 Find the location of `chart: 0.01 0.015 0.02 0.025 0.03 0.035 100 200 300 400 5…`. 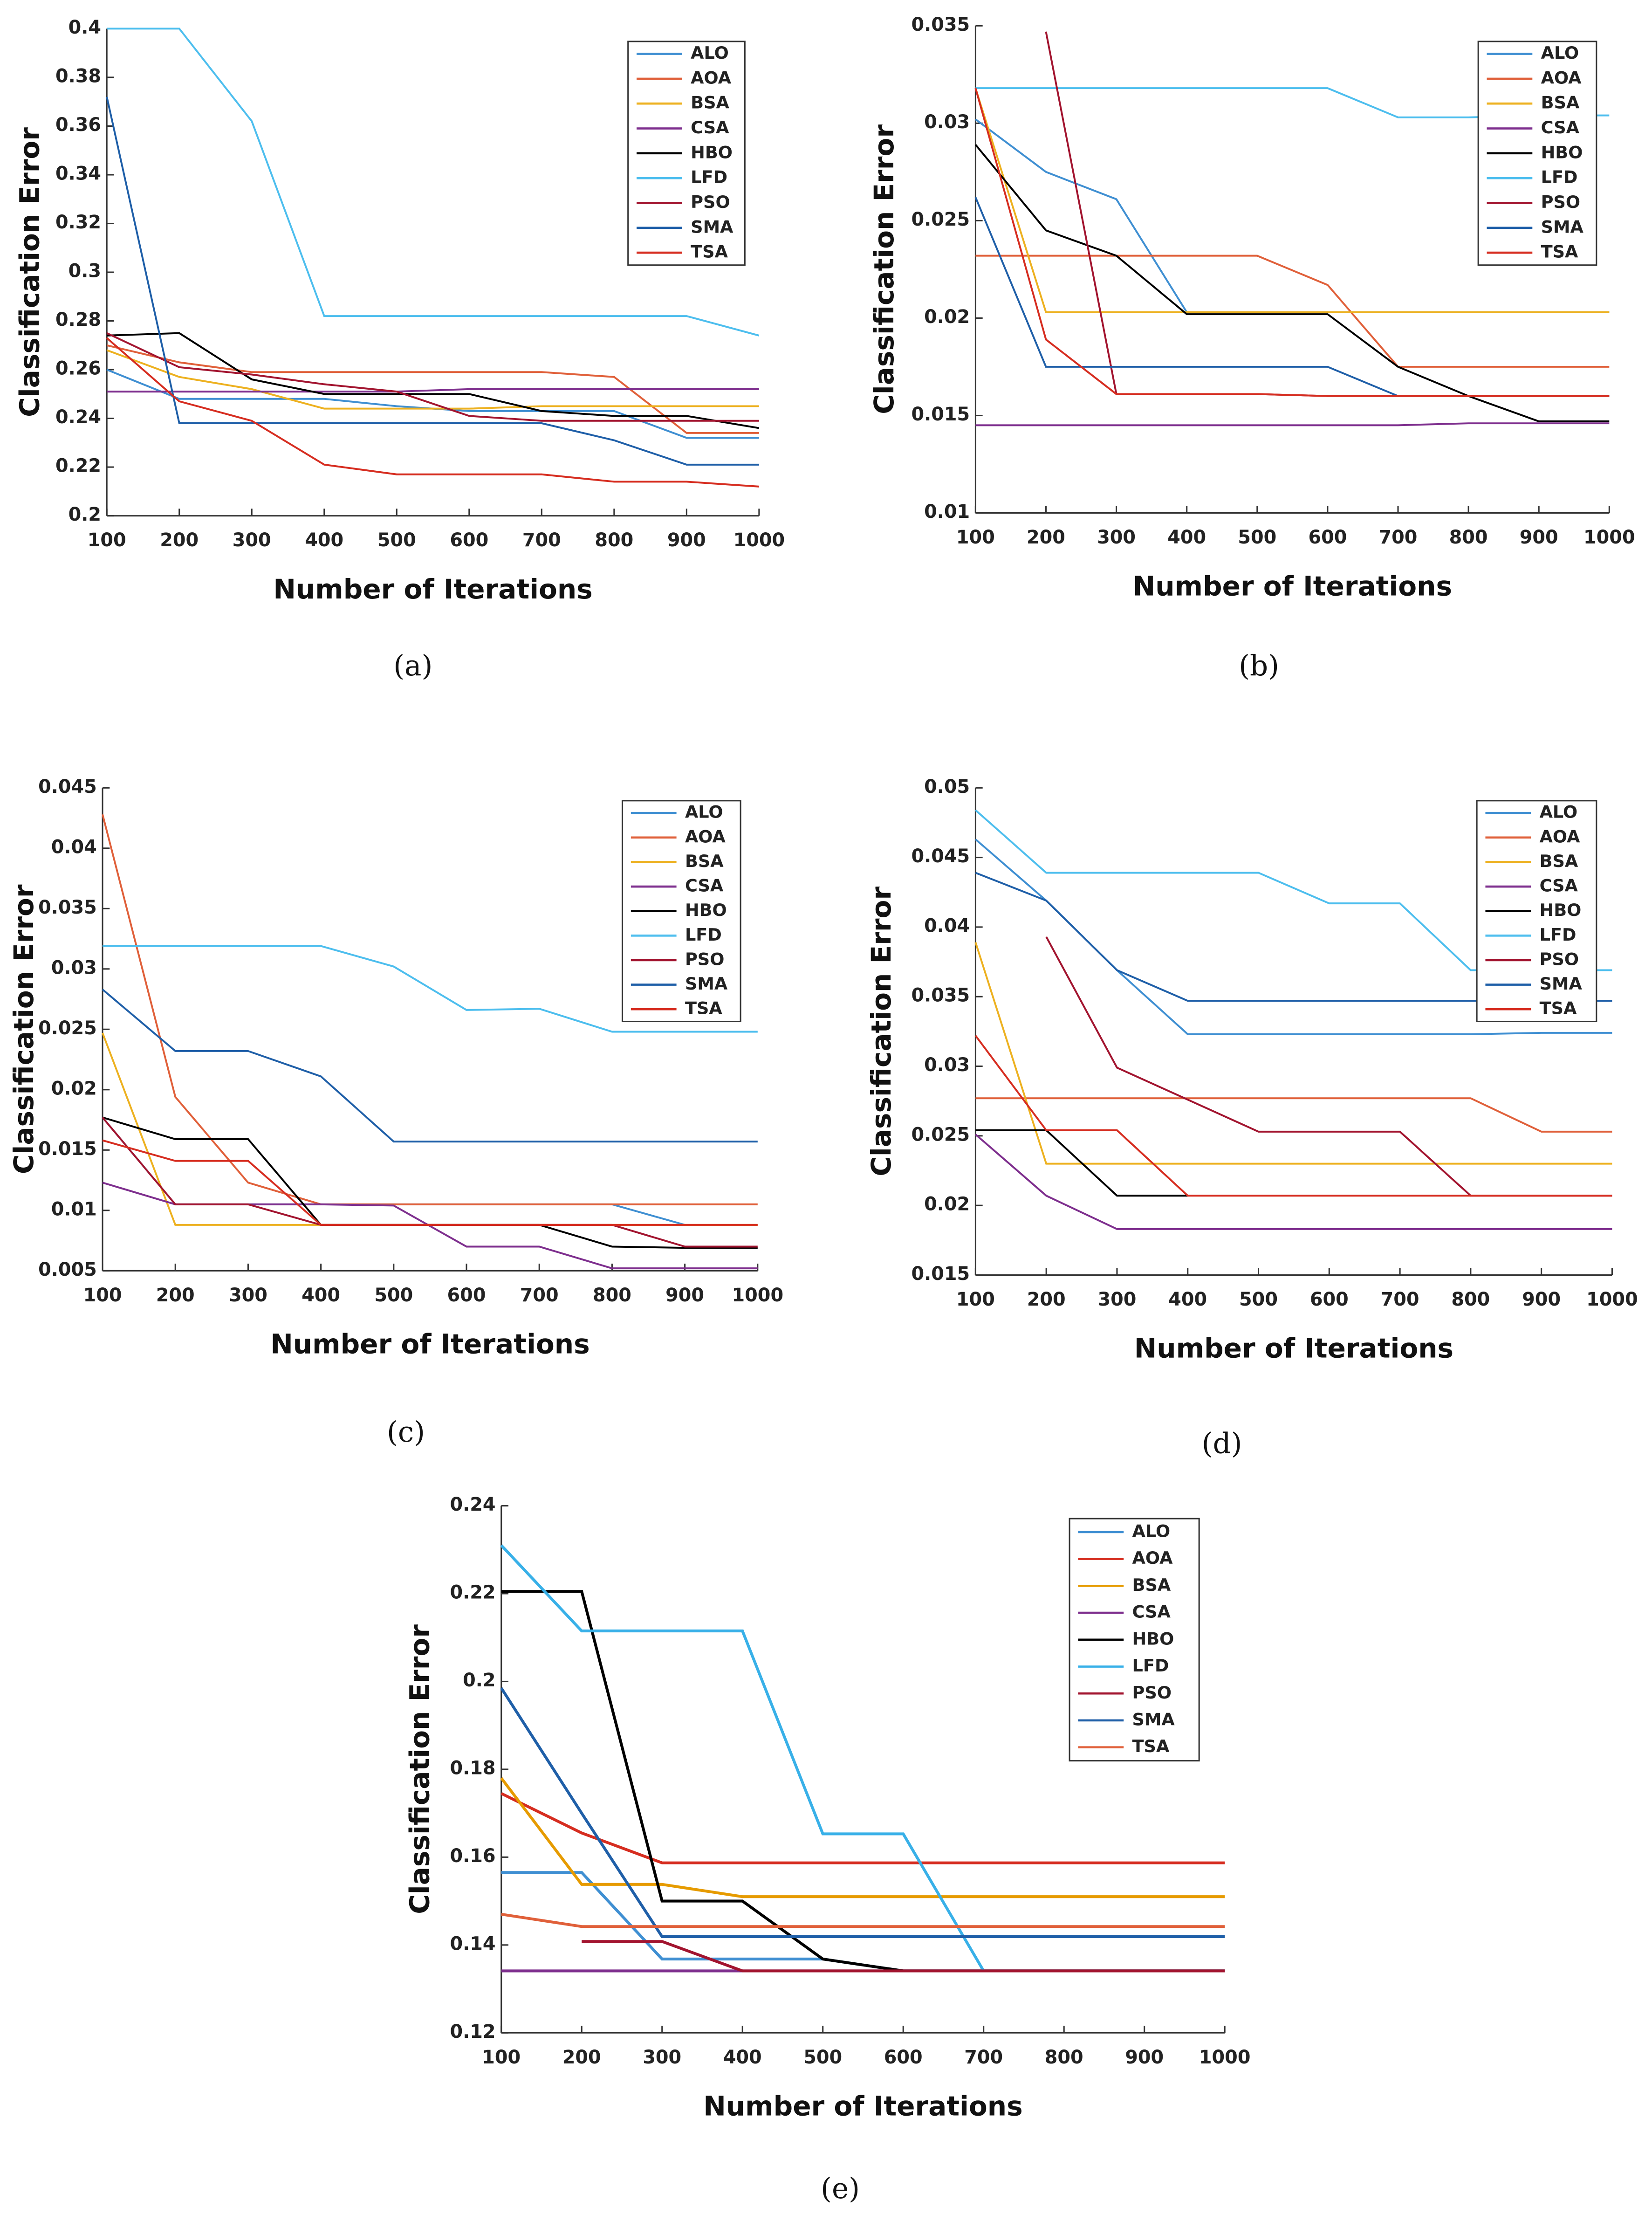

chart: 0.01 0.015 0.02 0.025 0.03 0.035 100 200 300 400 5… is located at coordinates (1252, 348).